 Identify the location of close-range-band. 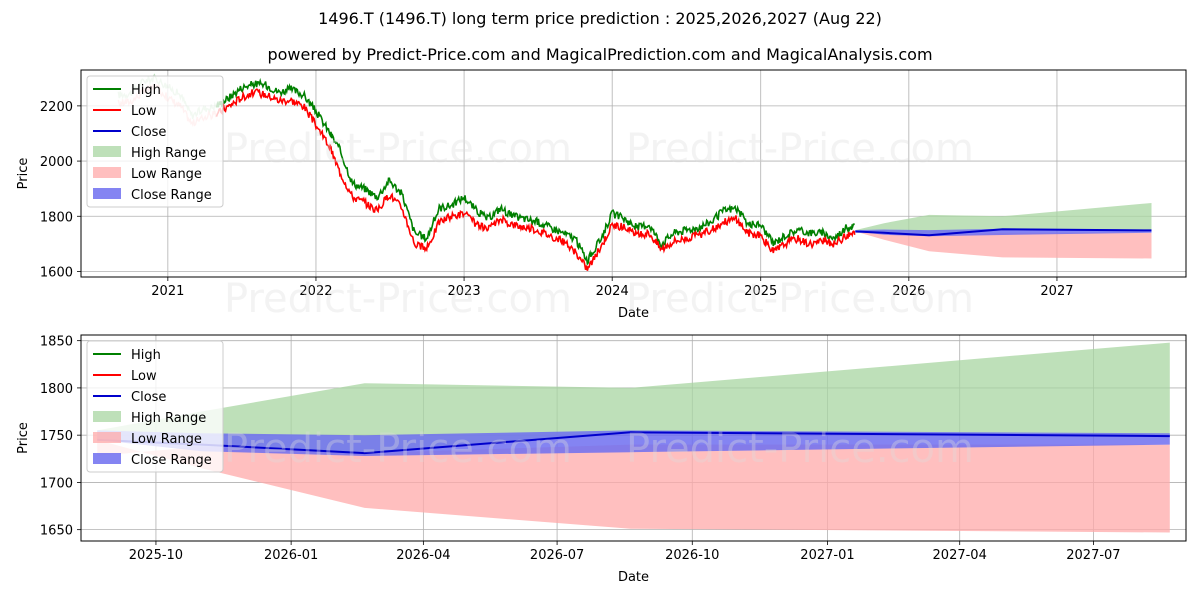
(633, 443).